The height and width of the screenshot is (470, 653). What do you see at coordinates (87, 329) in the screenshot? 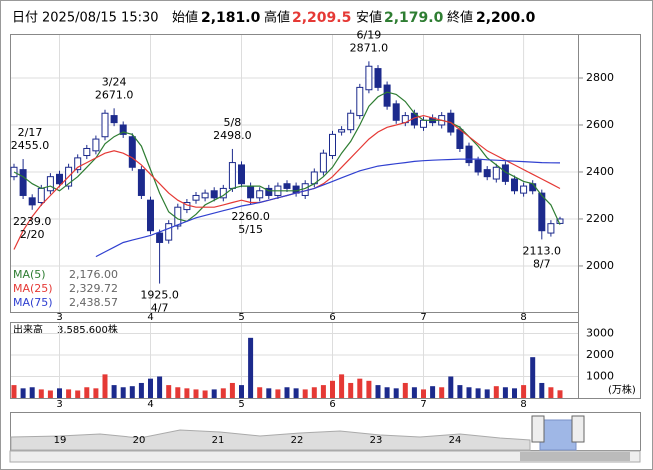
I see `volume-current: 3,585,600株` at bounding box center [87, 329].